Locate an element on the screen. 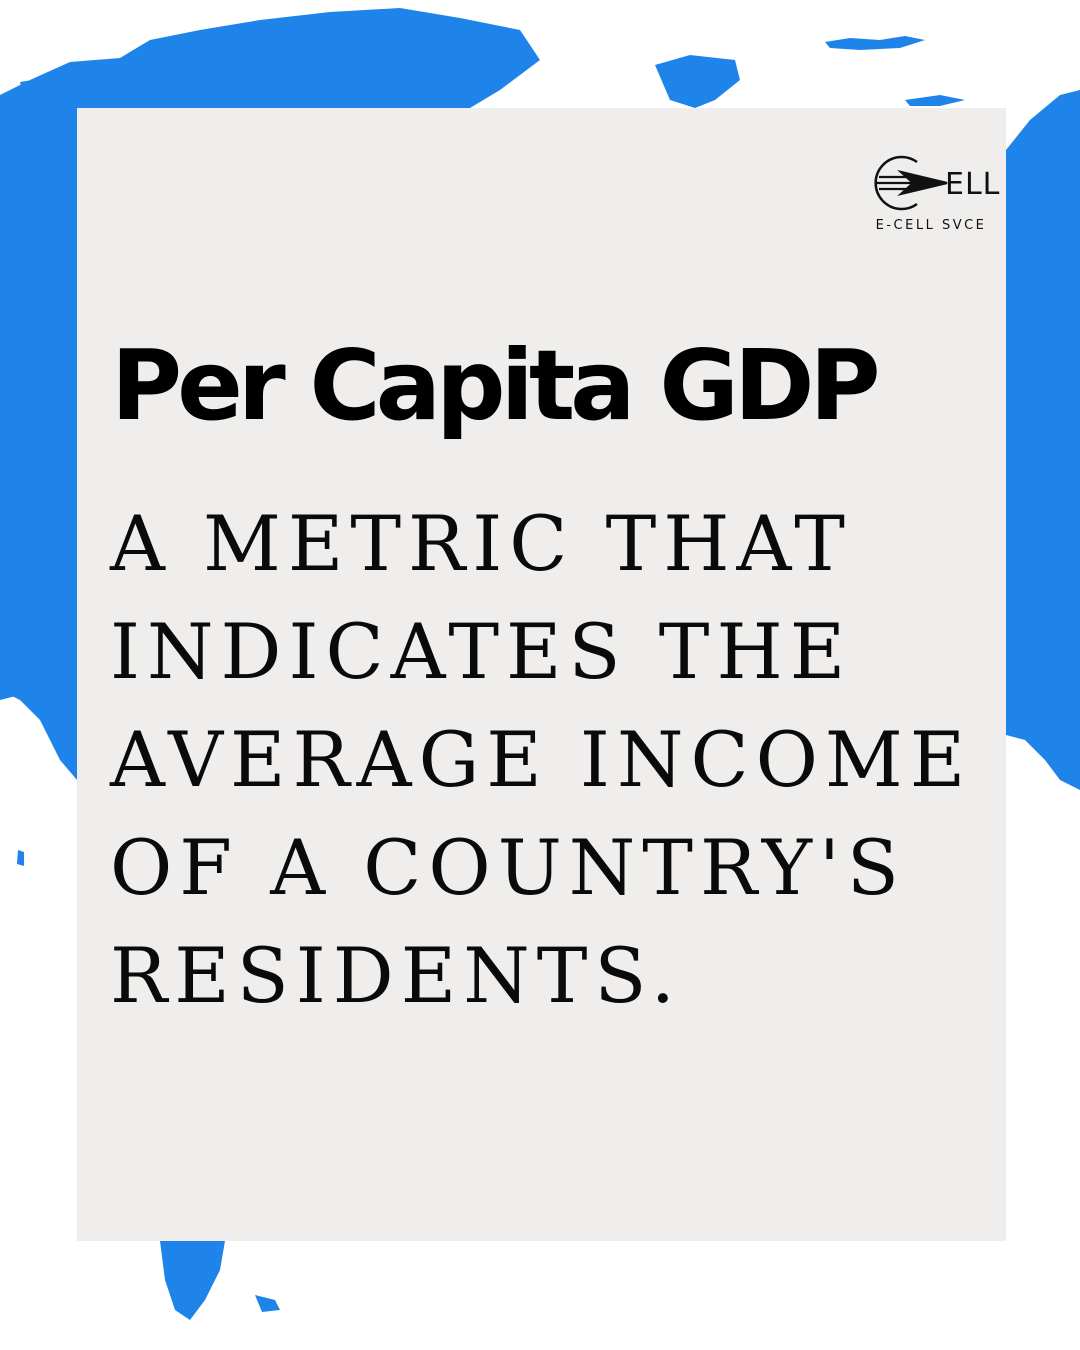  paper-plane-icon is located at coordinates (911, 183).